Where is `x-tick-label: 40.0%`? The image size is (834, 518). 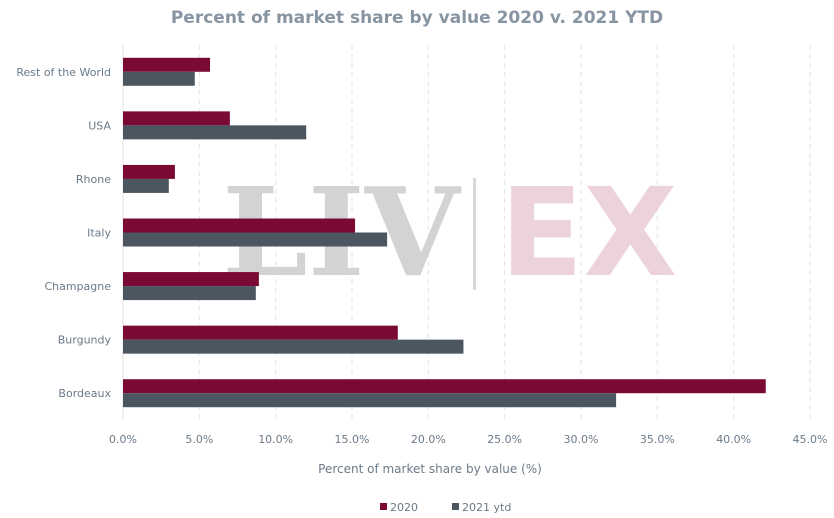
x-tick-label: 40.0% is located at coordinates (733, 439).